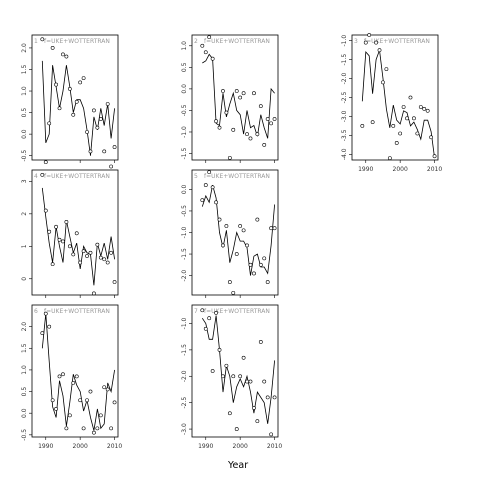 This screenshot has width=480, height=484. I want to click on panel-number: 7, so click(196, 311).